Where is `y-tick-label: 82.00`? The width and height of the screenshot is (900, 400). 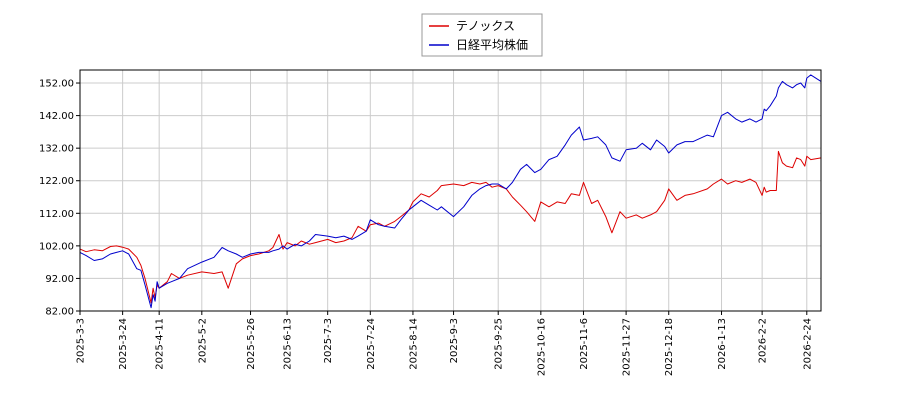
y-tick-label: 82.00 is located at coordinates (59, 312).